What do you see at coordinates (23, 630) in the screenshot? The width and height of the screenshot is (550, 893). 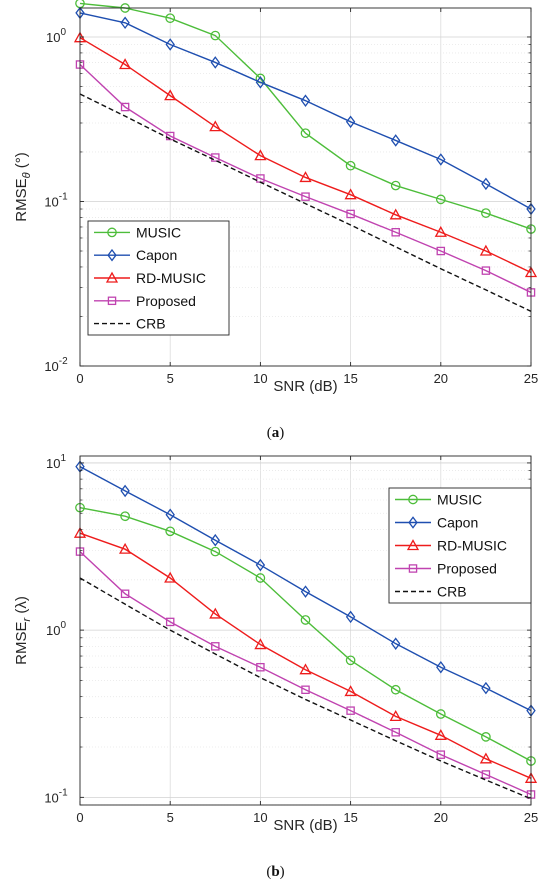 I see `y-axis-label: RMSEr (λ)` at bounding box center [23, 630].